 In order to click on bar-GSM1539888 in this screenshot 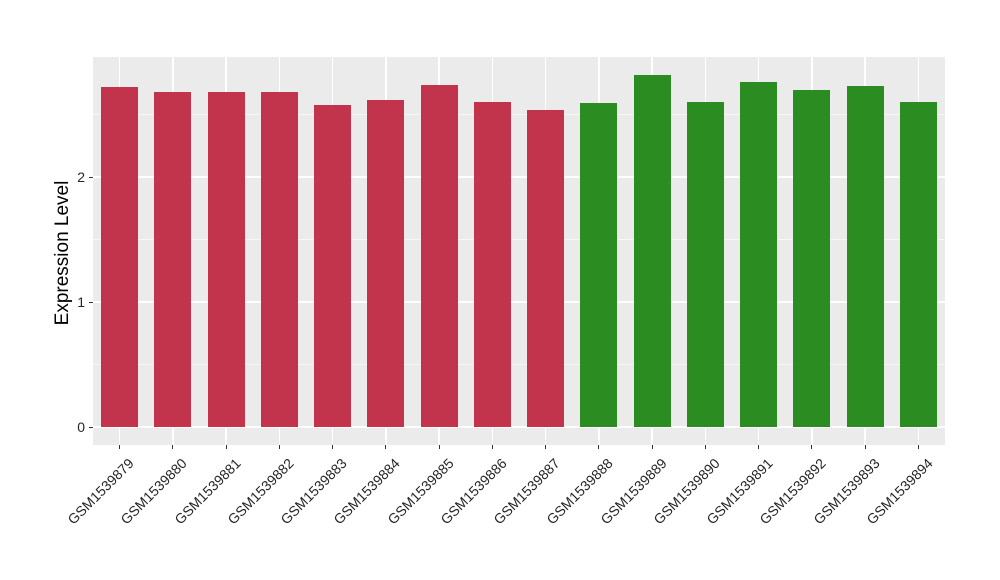, I will do `click(599, 265)`.